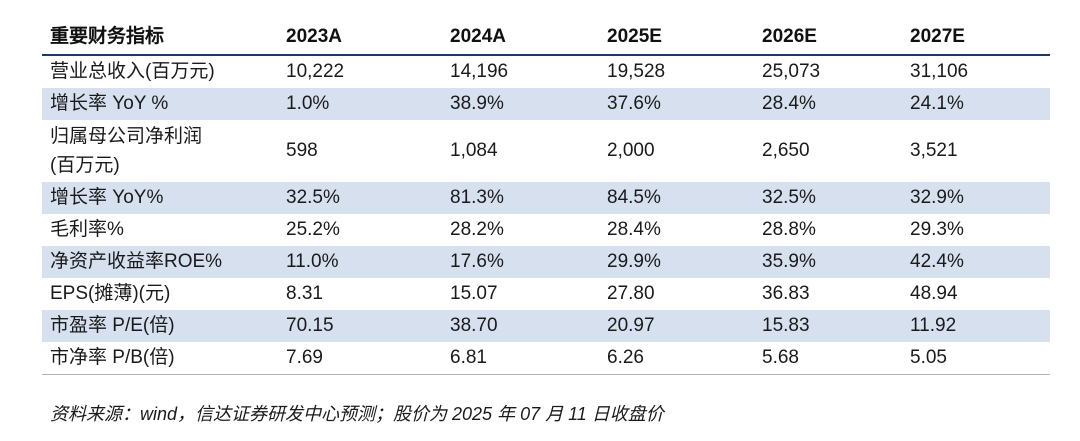  What do you see at coordinates (786, 293) in the screenshot?
I see `table-cell: 36.83` at bounding box center [786, 293].